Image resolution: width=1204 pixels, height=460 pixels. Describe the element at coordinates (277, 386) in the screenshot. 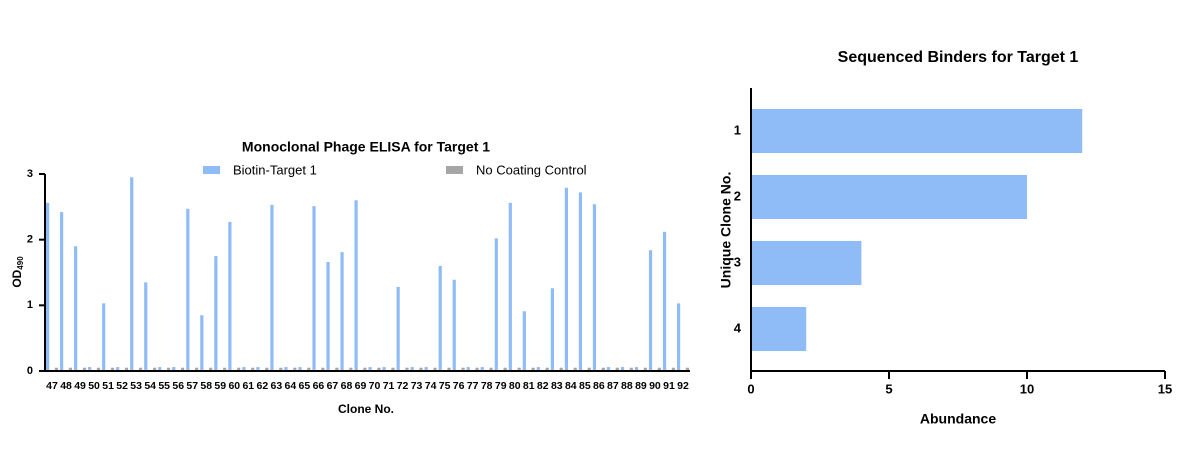

I see `x-tick-label: 63` at that location.